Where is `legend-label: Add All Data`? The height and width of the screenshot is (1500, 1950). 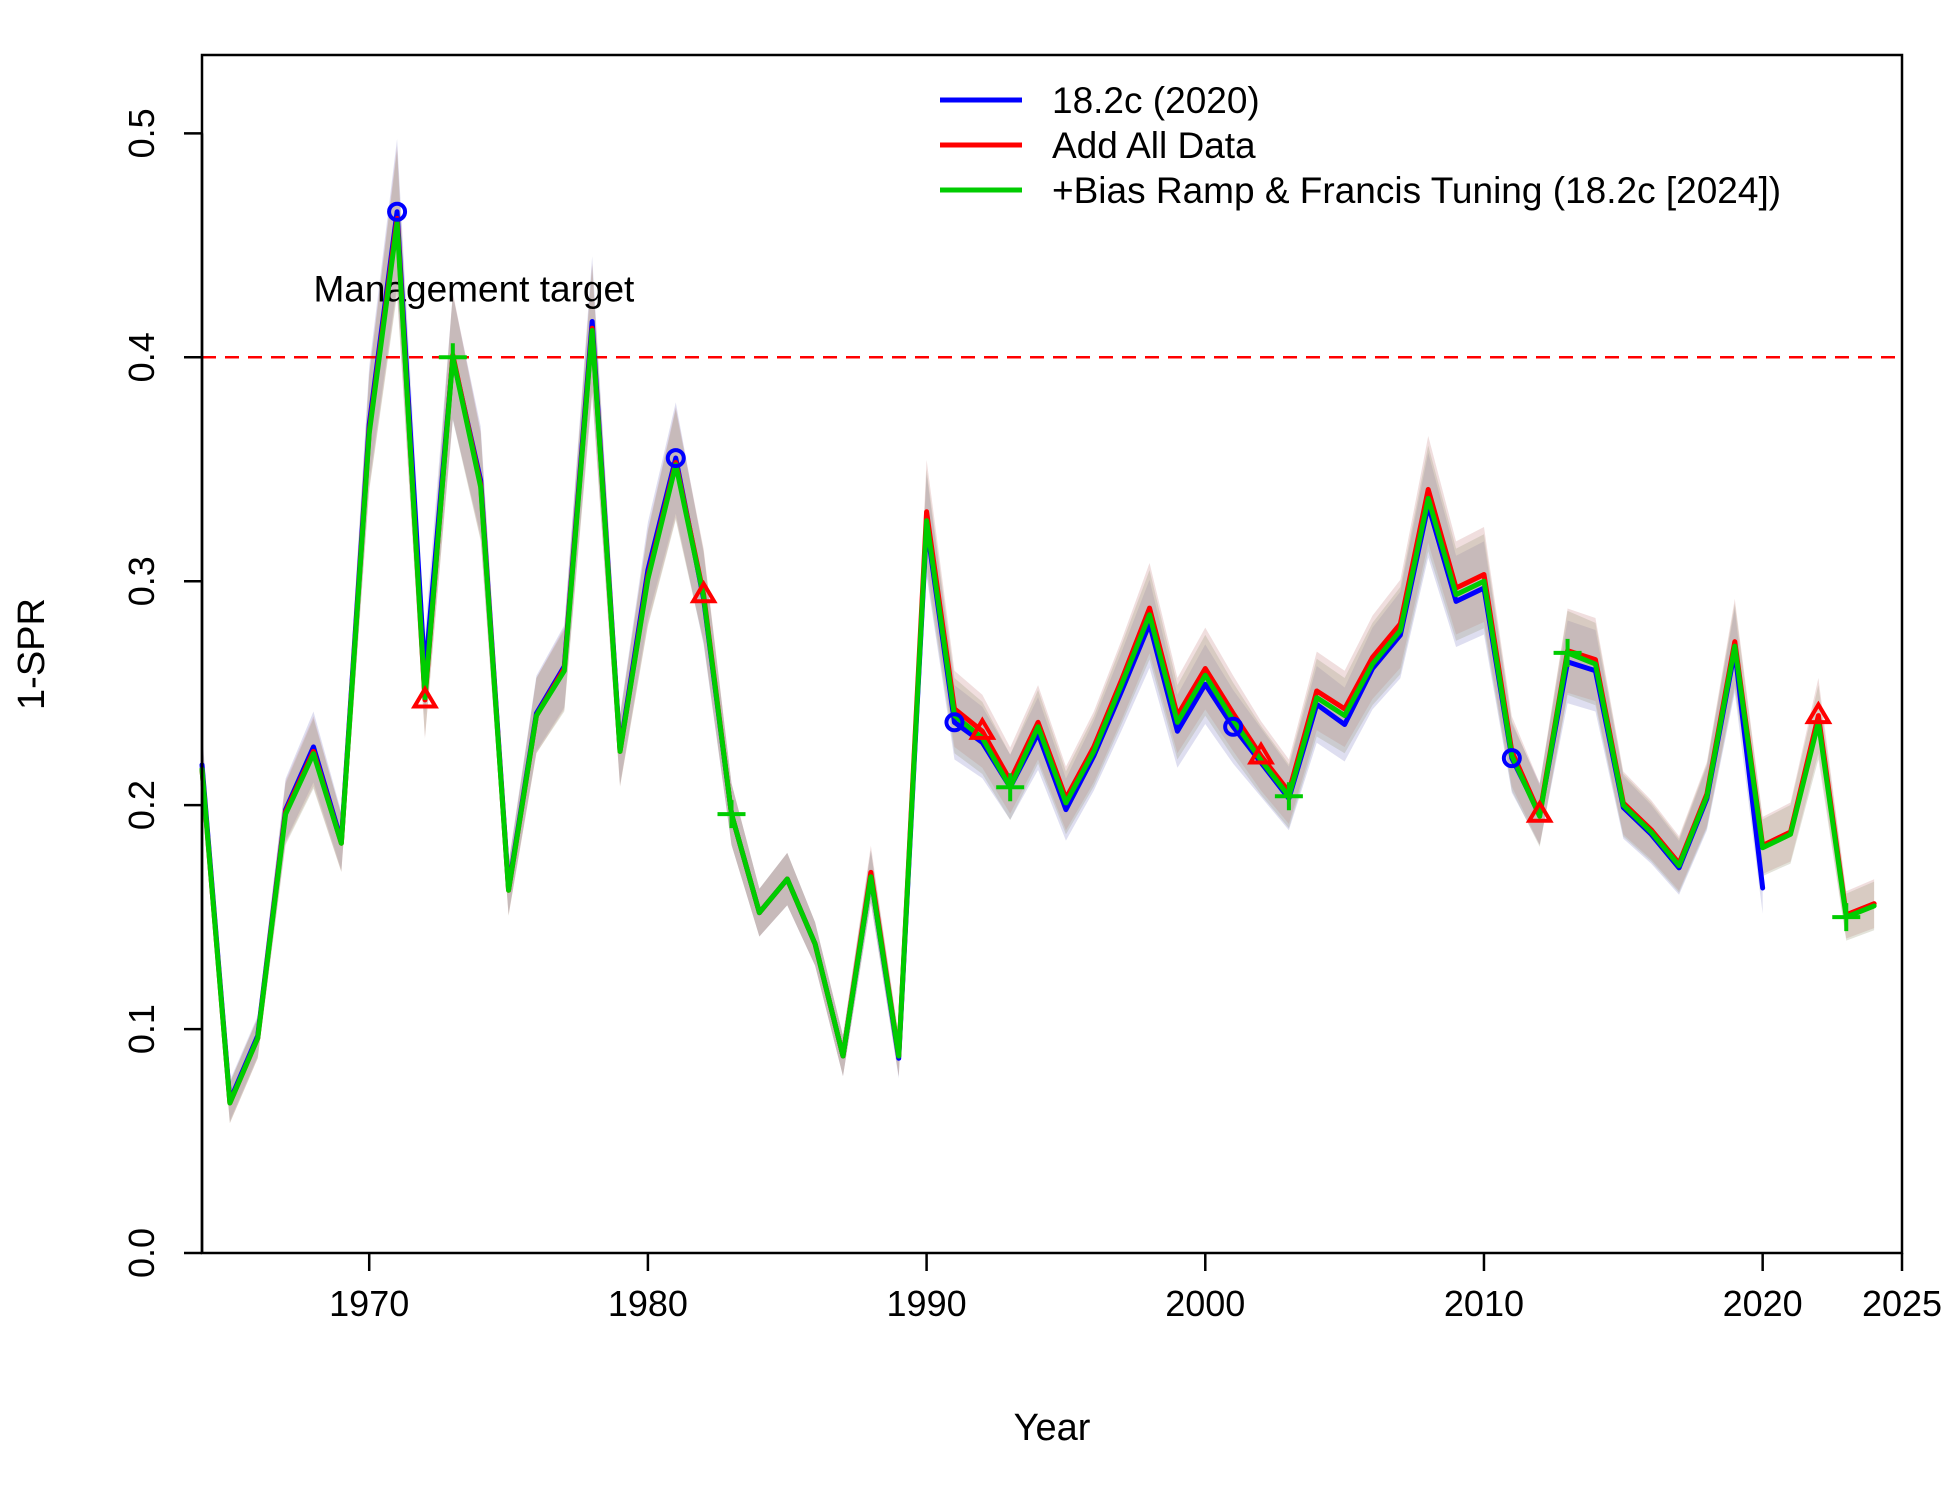
legend-label: Add All Data is located at coordinates (1154, 145).